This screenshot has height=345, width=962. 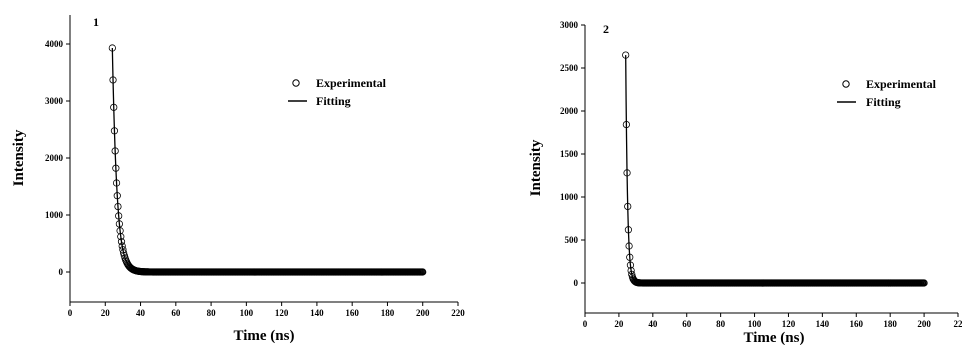 I want to click on panel-label: 2, so click(x=606, y=29).